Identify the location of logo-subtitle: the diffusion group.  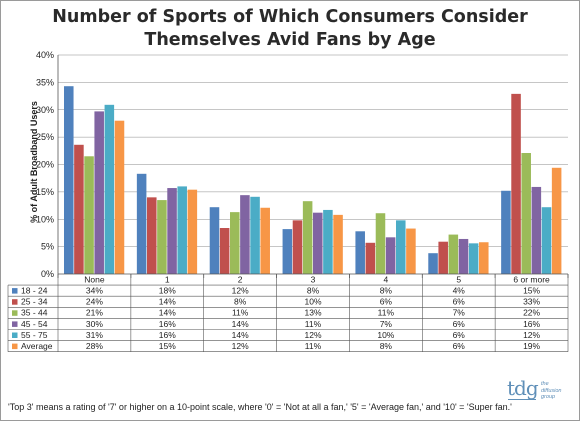
(551, 391).